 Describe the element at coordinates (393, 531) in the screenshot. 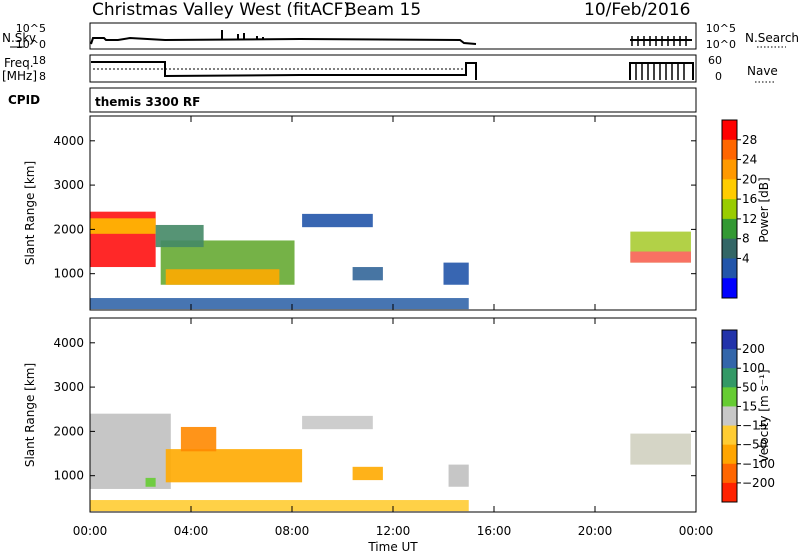

I see `time-tick-label: 12:00` at that location.